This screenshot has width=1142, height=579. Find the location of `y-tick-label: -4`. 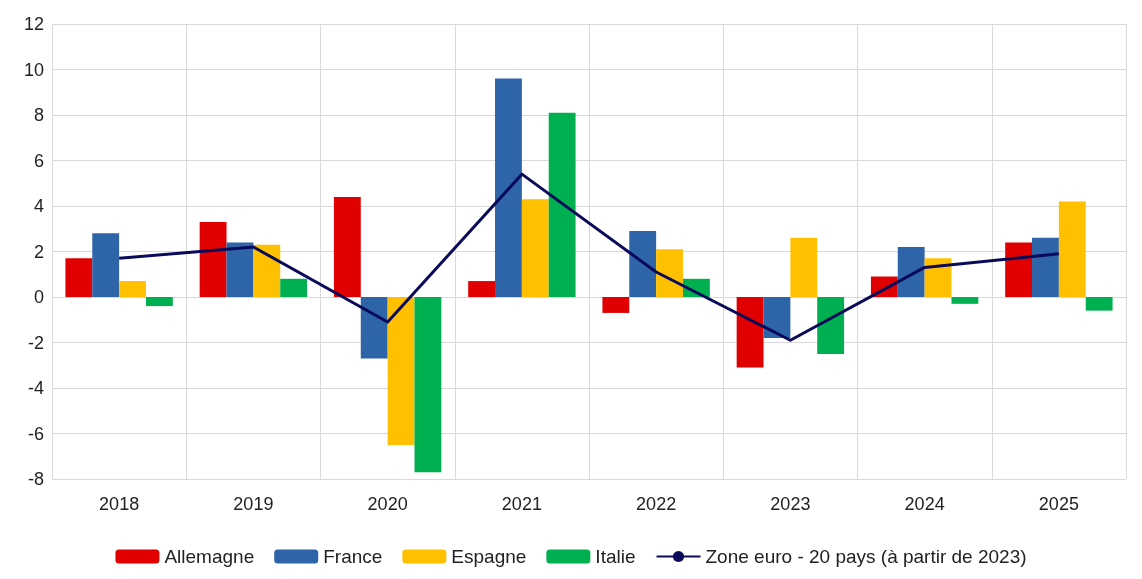

y-tick-label: -4 is located at coordinates (35, 388).